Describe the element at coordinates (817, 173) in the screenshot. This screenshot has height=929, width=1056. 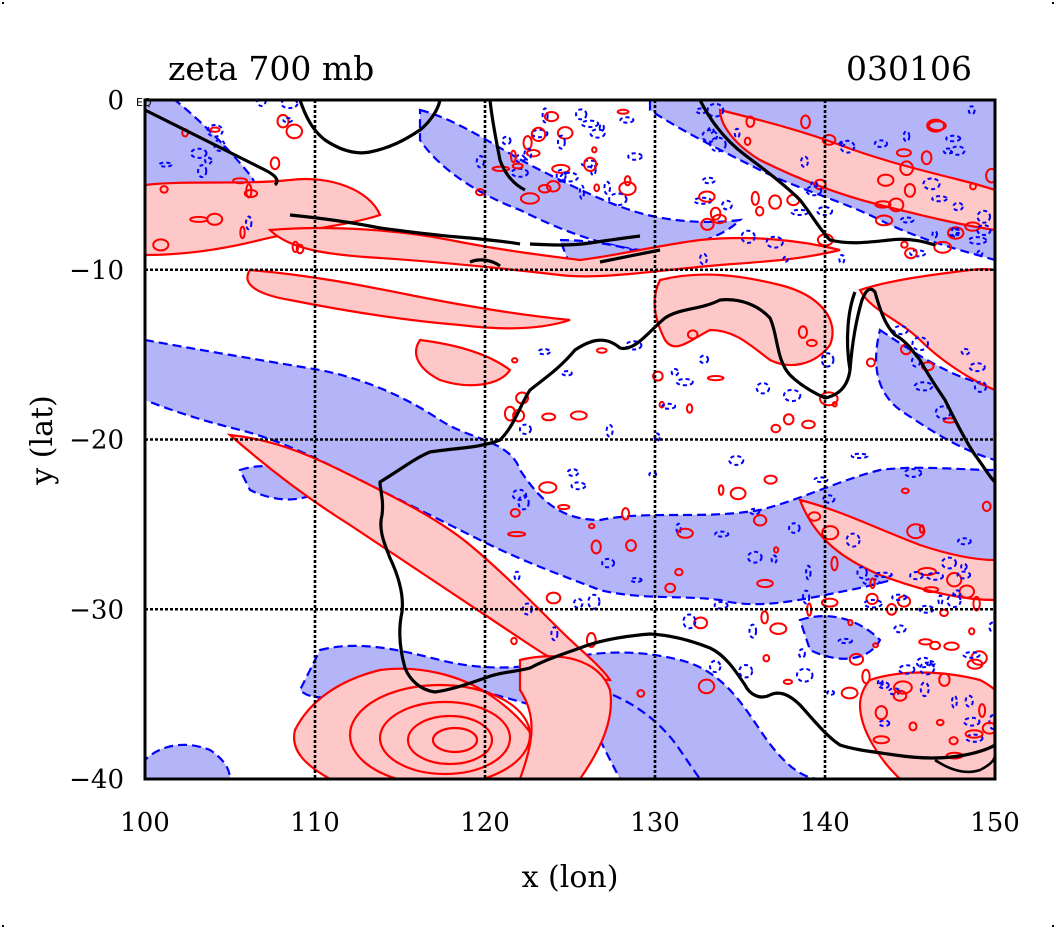
I see `coastline-new-guinea` at that location.